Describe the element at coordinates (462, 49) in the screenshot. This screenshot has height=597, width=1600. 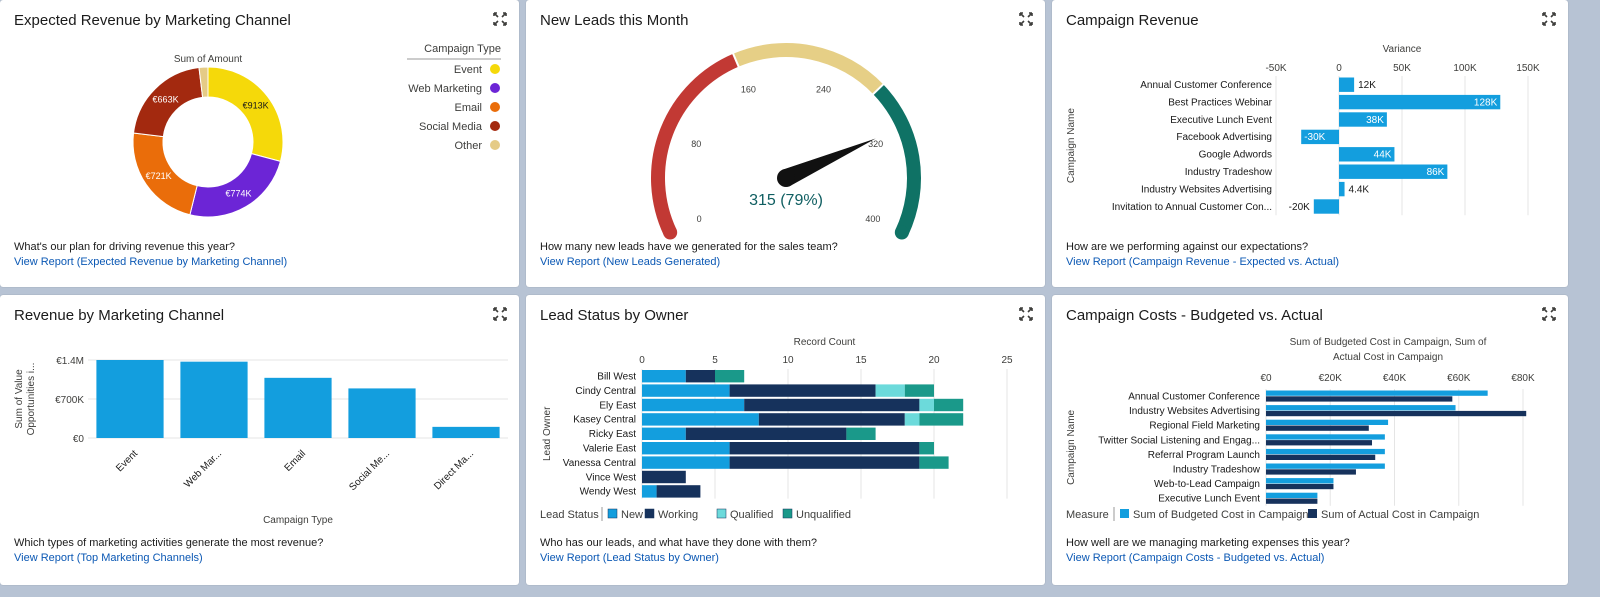
I see `legend-title: Campaign Type` at that location.